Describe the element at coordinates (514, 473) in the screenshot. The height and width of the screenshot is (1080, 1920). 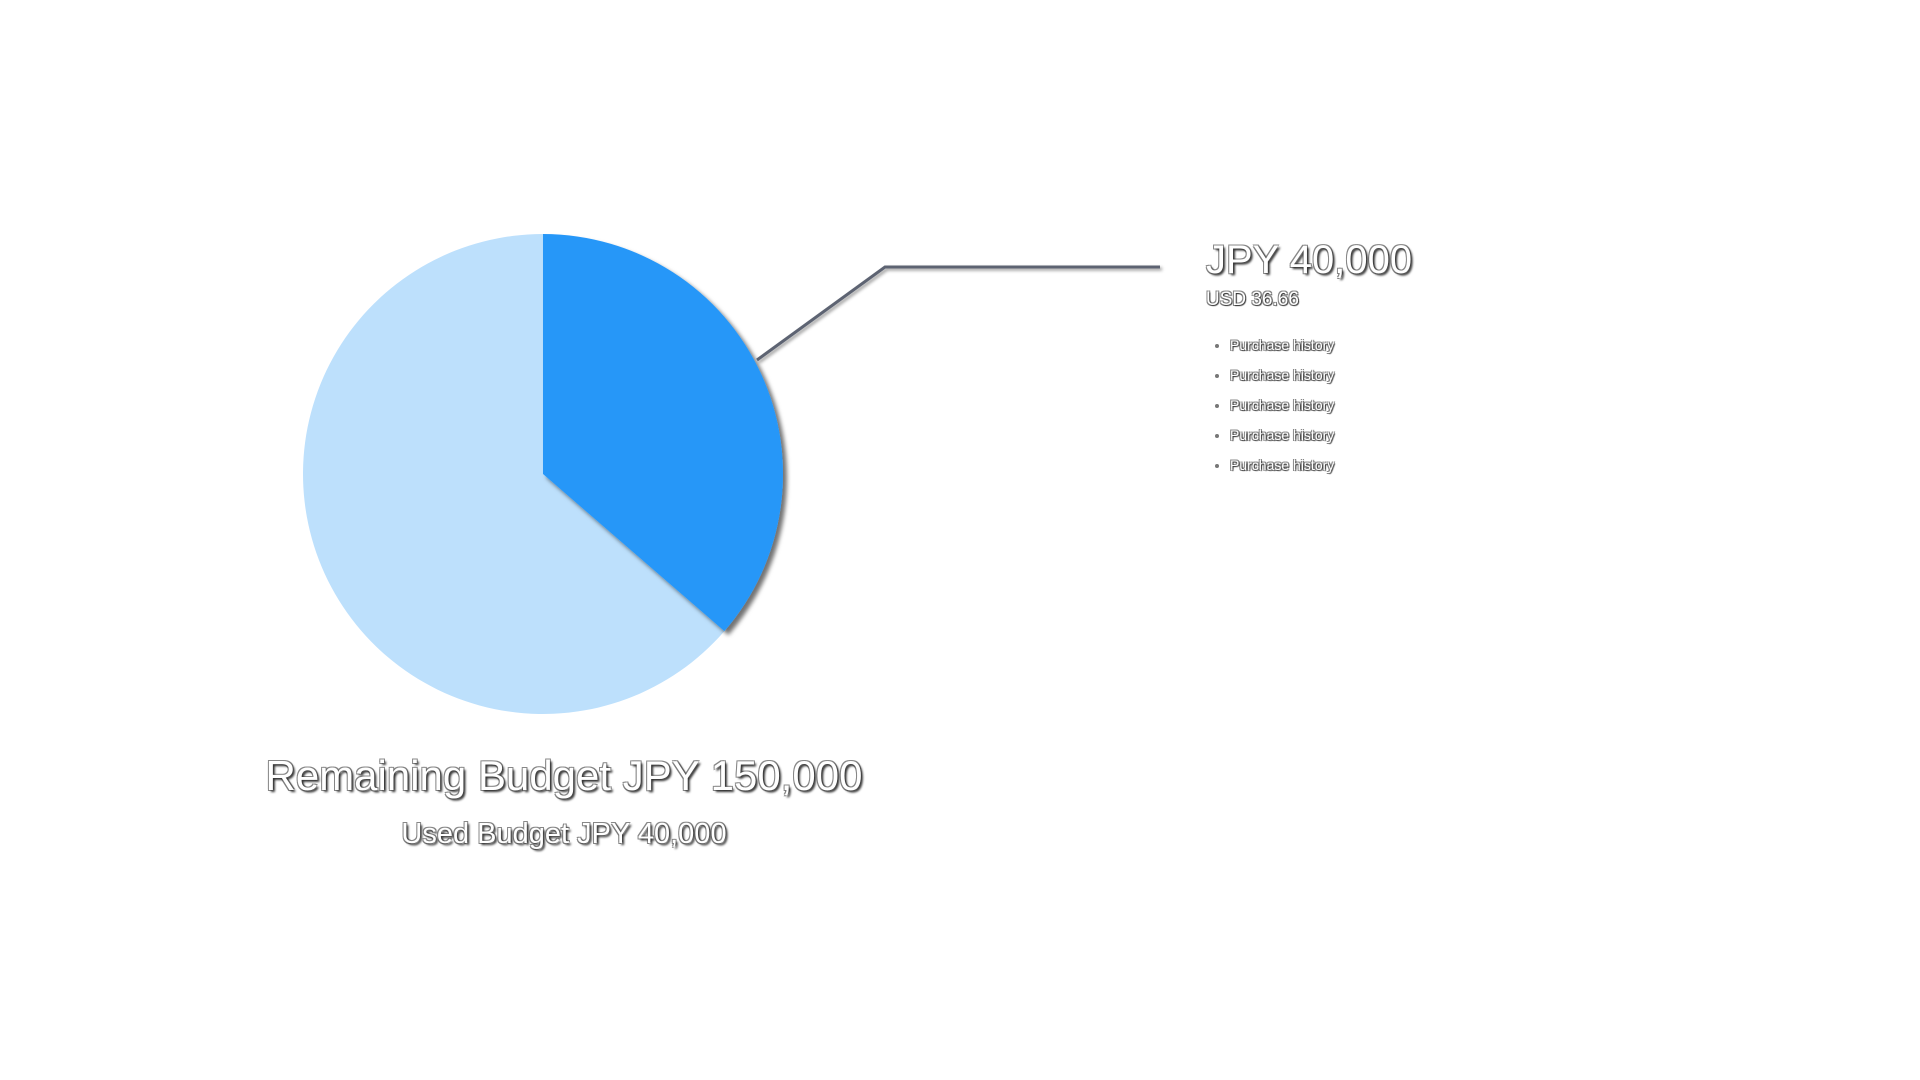
I see `pie-slice-remaining-budget` at that location.